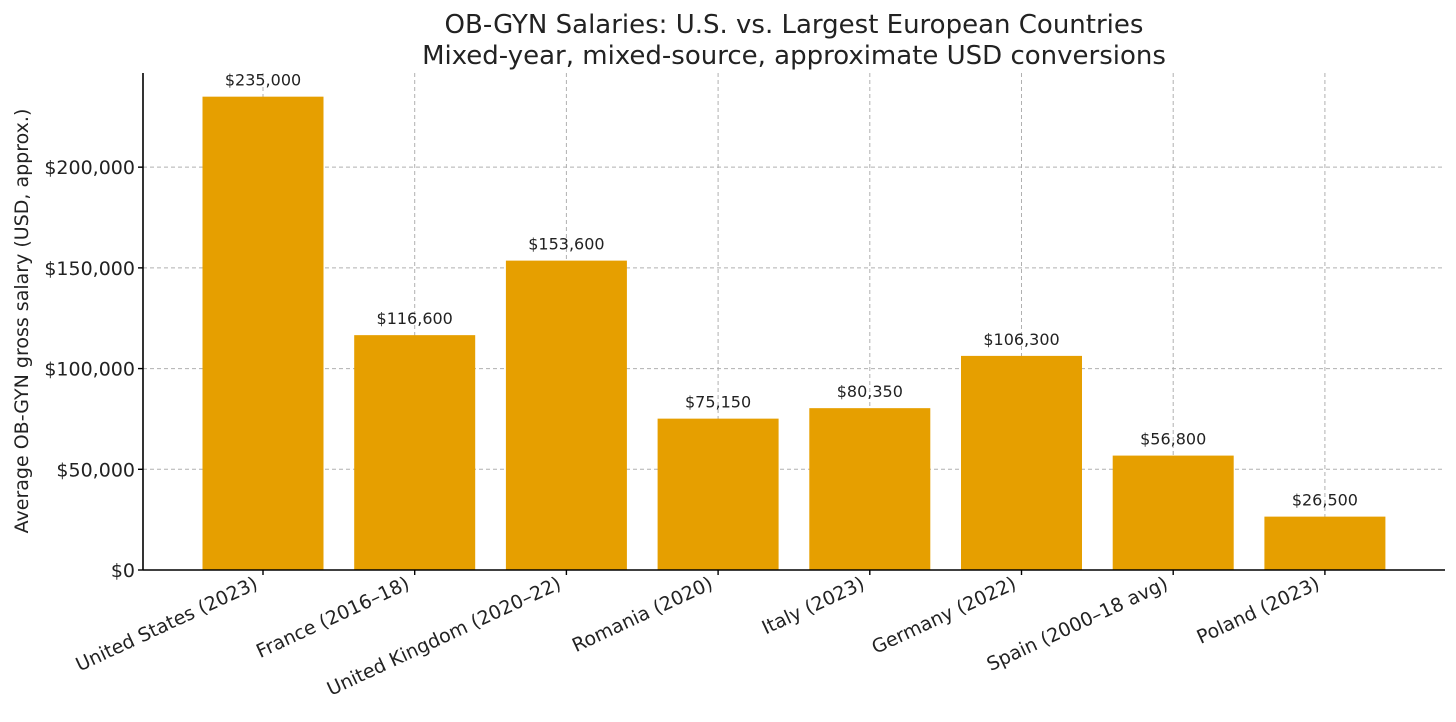 The height and width of the screenshot is (722, 1456). Describe the element at coordinates (415, 318) in the screenshot. I see `data-label: $116,600` at that location.